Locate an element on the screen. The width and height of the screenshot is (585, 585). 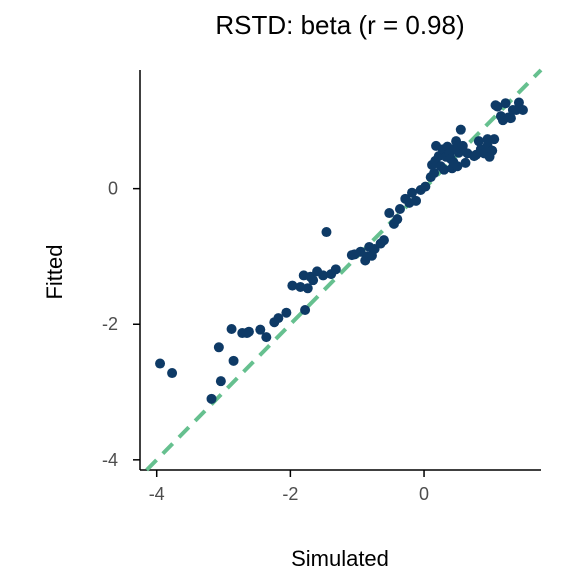
x-tick-label: 0 is located at coordinates (424, 494).